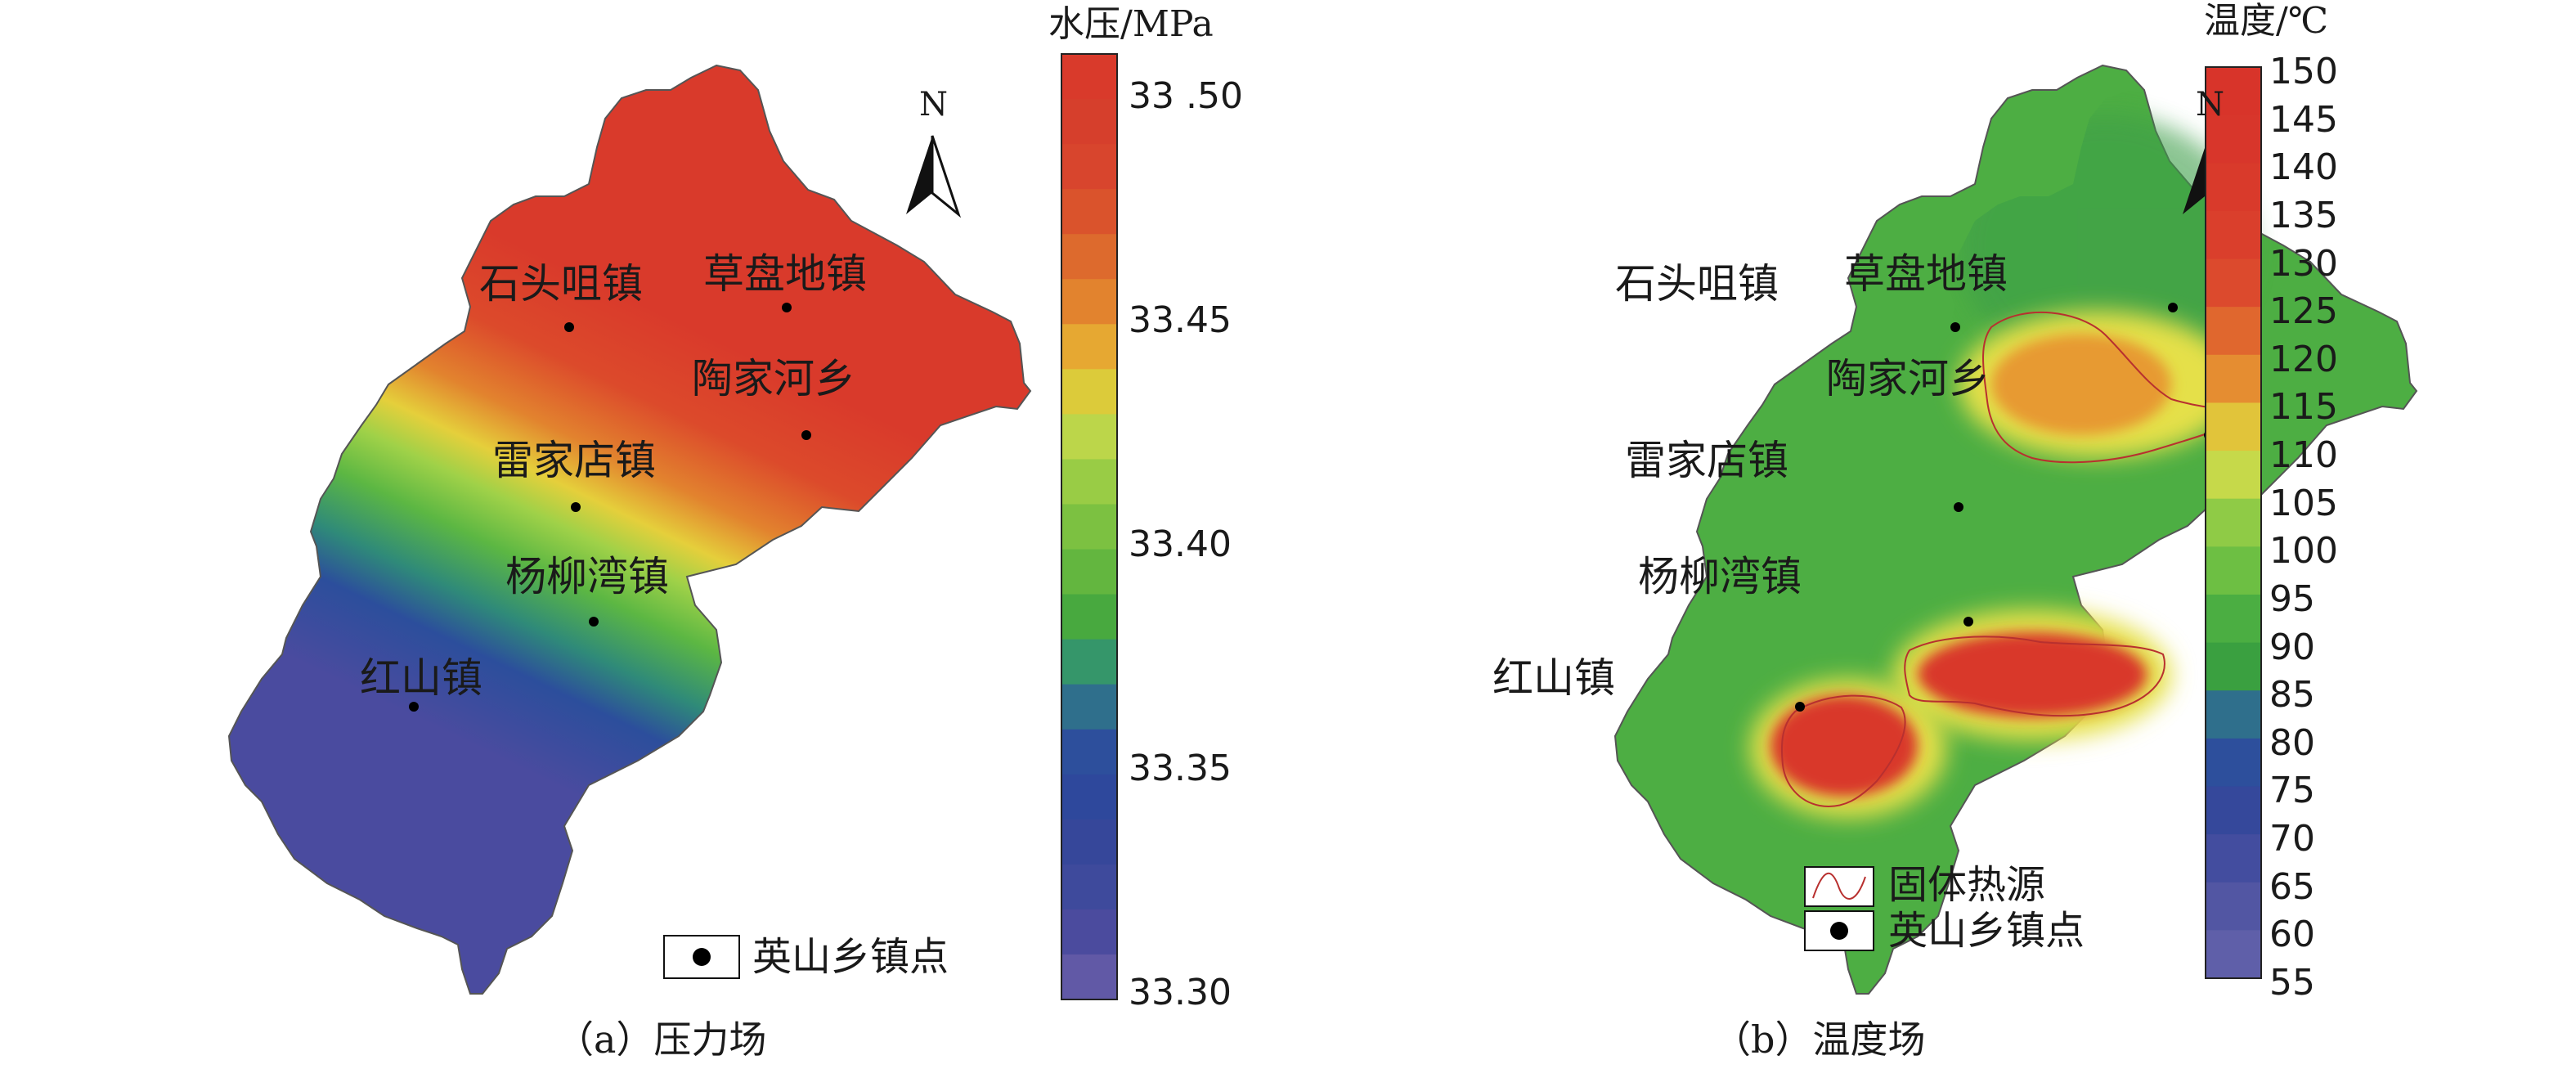  Describe the element at coordinates (1181, 992) in the screenshot. I see `colorbar-tick: 33.30` at that location.